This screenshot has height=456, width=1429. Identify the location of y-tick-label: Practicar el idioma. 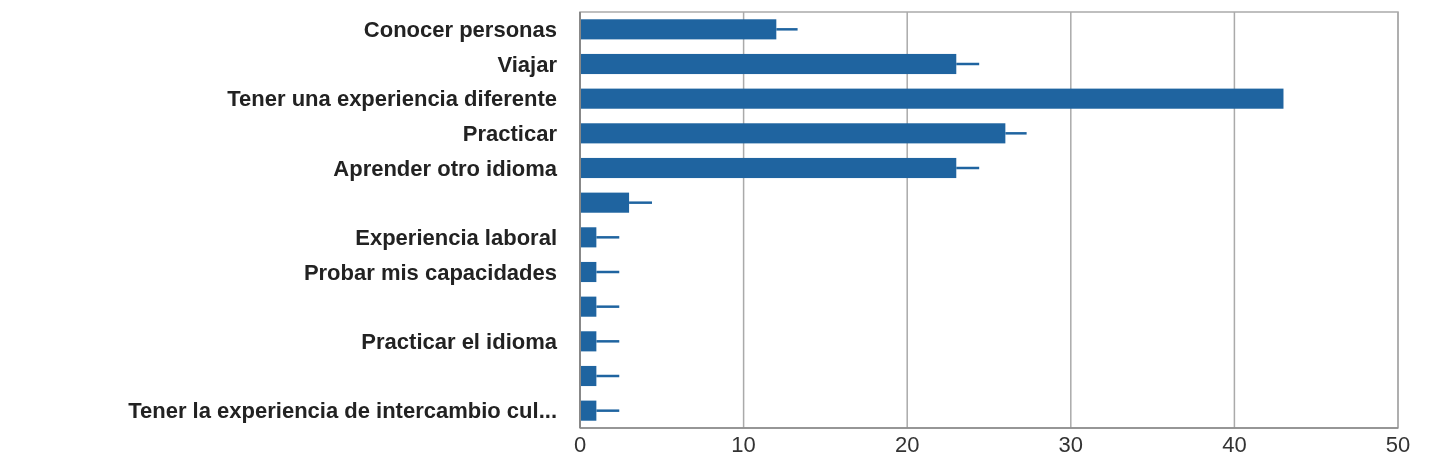
(459, 342).